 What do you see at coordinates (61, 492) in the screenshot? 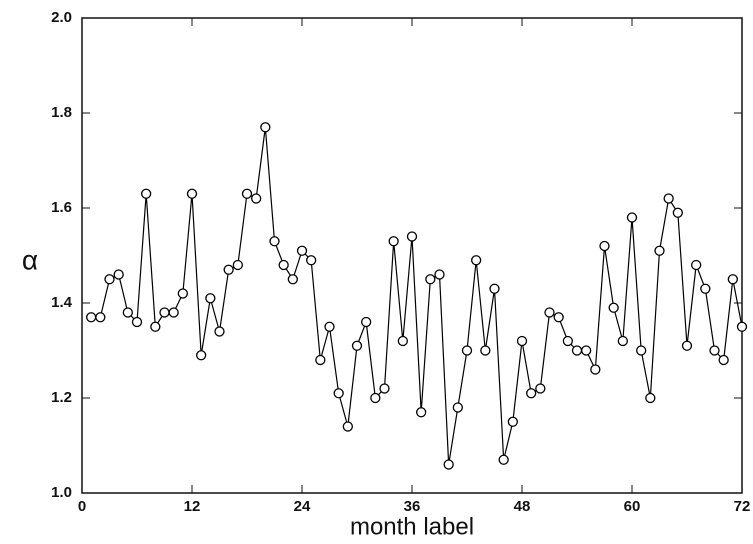
I see `y-tick-label: 1.0` at bounding box center [61, 492].